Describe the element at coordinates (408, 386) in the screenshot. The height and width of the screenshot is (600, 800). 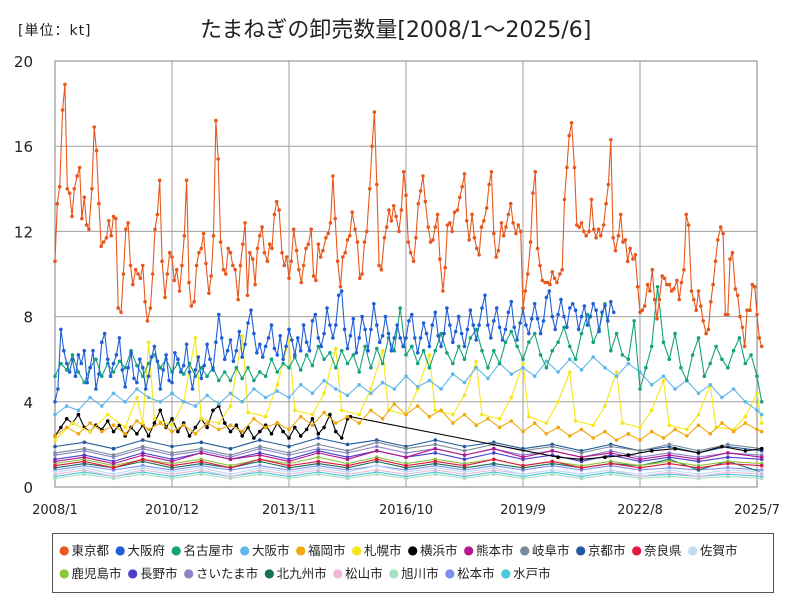
I see `series-大阪市` at that location.